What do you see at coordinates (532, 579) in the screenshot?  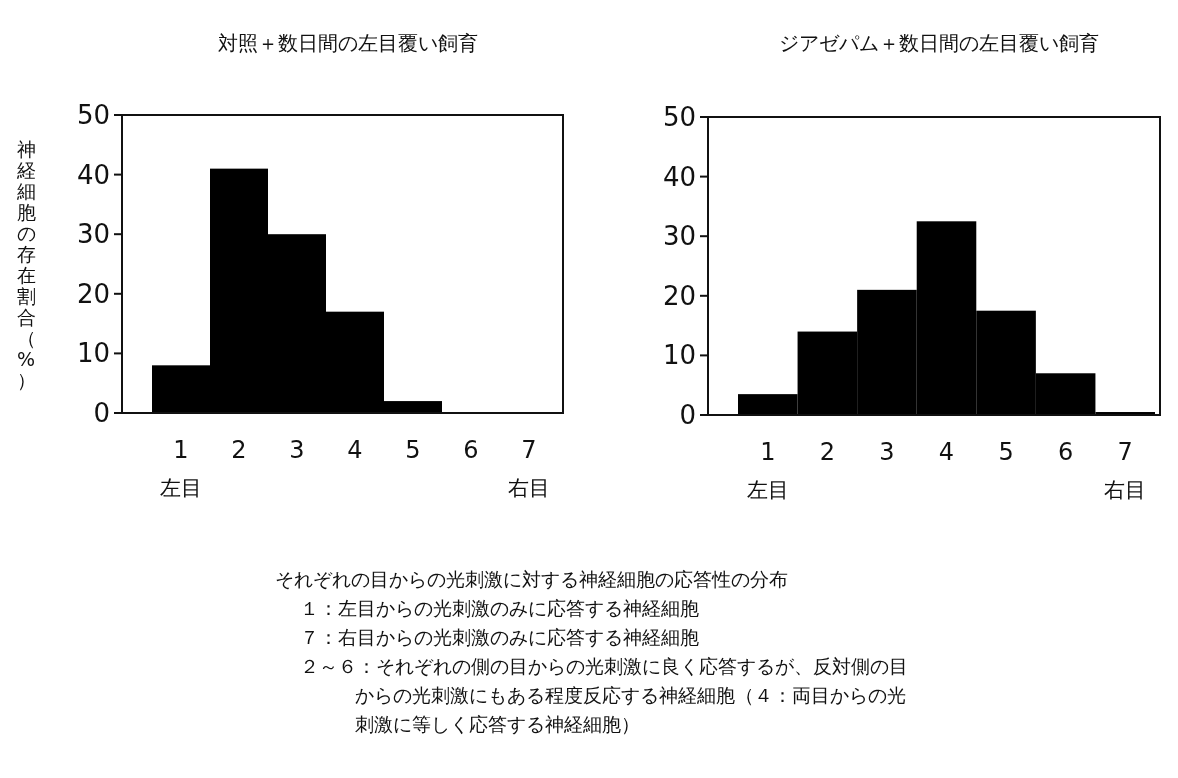 I see `text: それぞれの目からの光刺激に対する神経細胞の応答性の分布` at bounding box center [532, 579].